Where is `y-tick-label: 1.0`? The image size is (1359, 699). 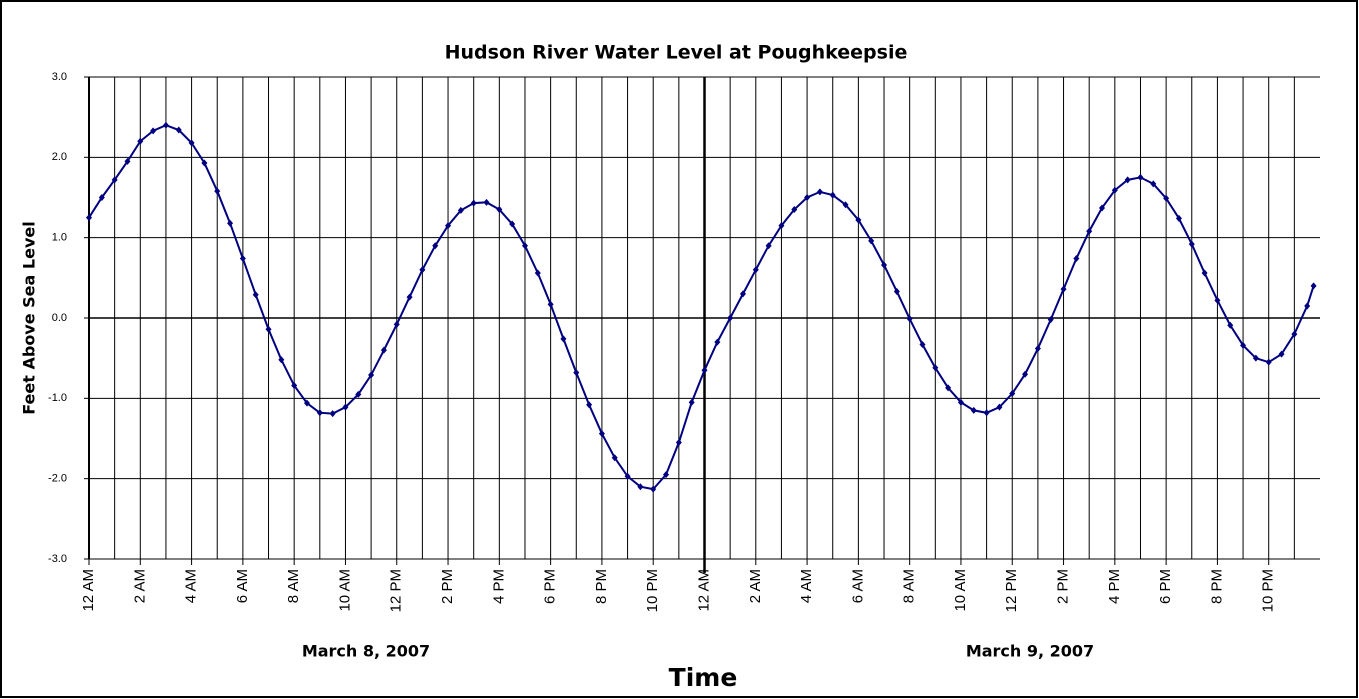 y-tick-label: 1.0 is located at coordinates (59, 238).